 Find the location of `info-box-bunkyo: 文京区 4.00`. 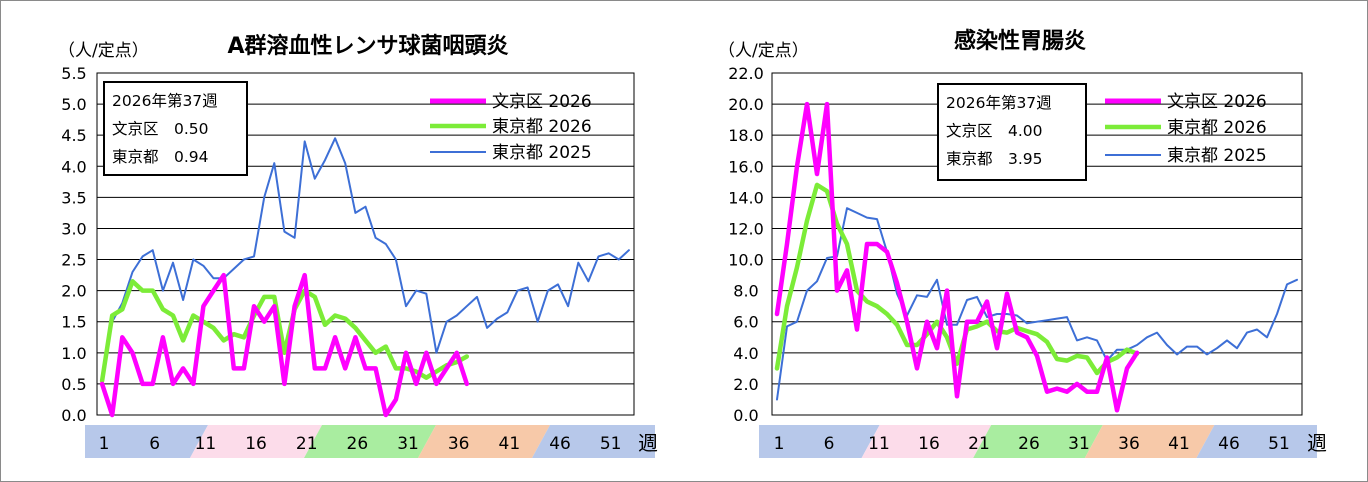

info-box-bunkyo: 文京区 4.00 is located at coordinates (994, 131).